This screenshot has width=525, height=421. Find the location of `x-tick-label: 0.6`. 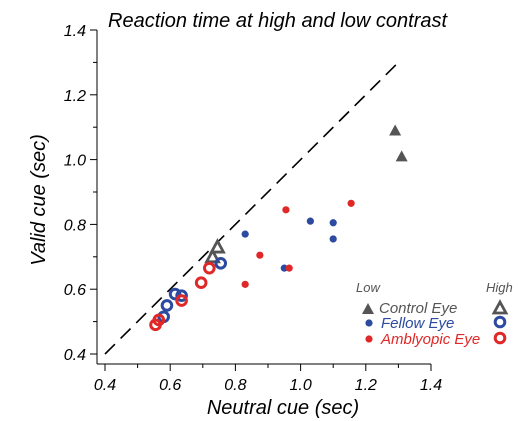

x-tick-label: 0.6 is located at coordinates (170, 385).